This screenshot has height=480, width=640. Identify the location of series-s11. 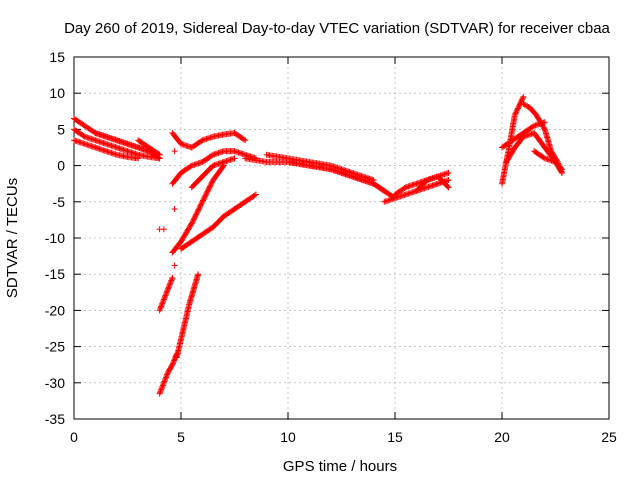
(213, 173).